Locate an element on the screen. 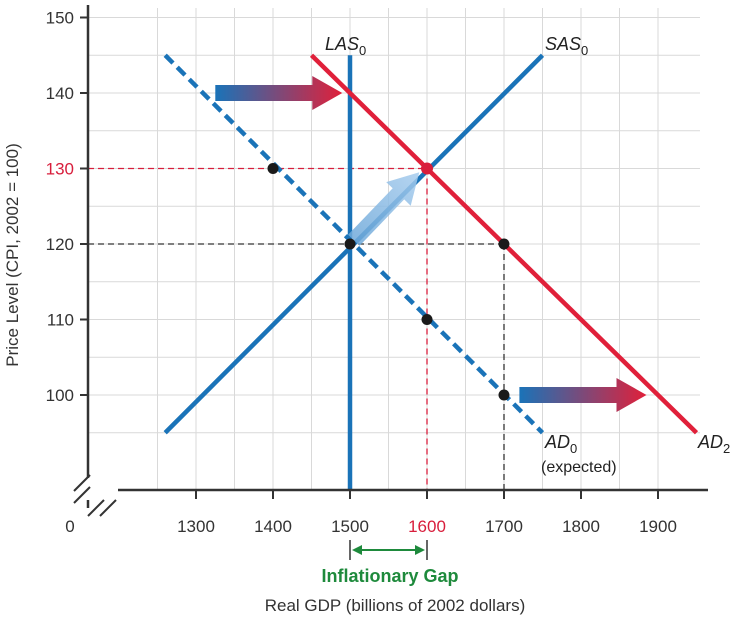  y-tick-label: 100 is located at coordinates (60, 395).